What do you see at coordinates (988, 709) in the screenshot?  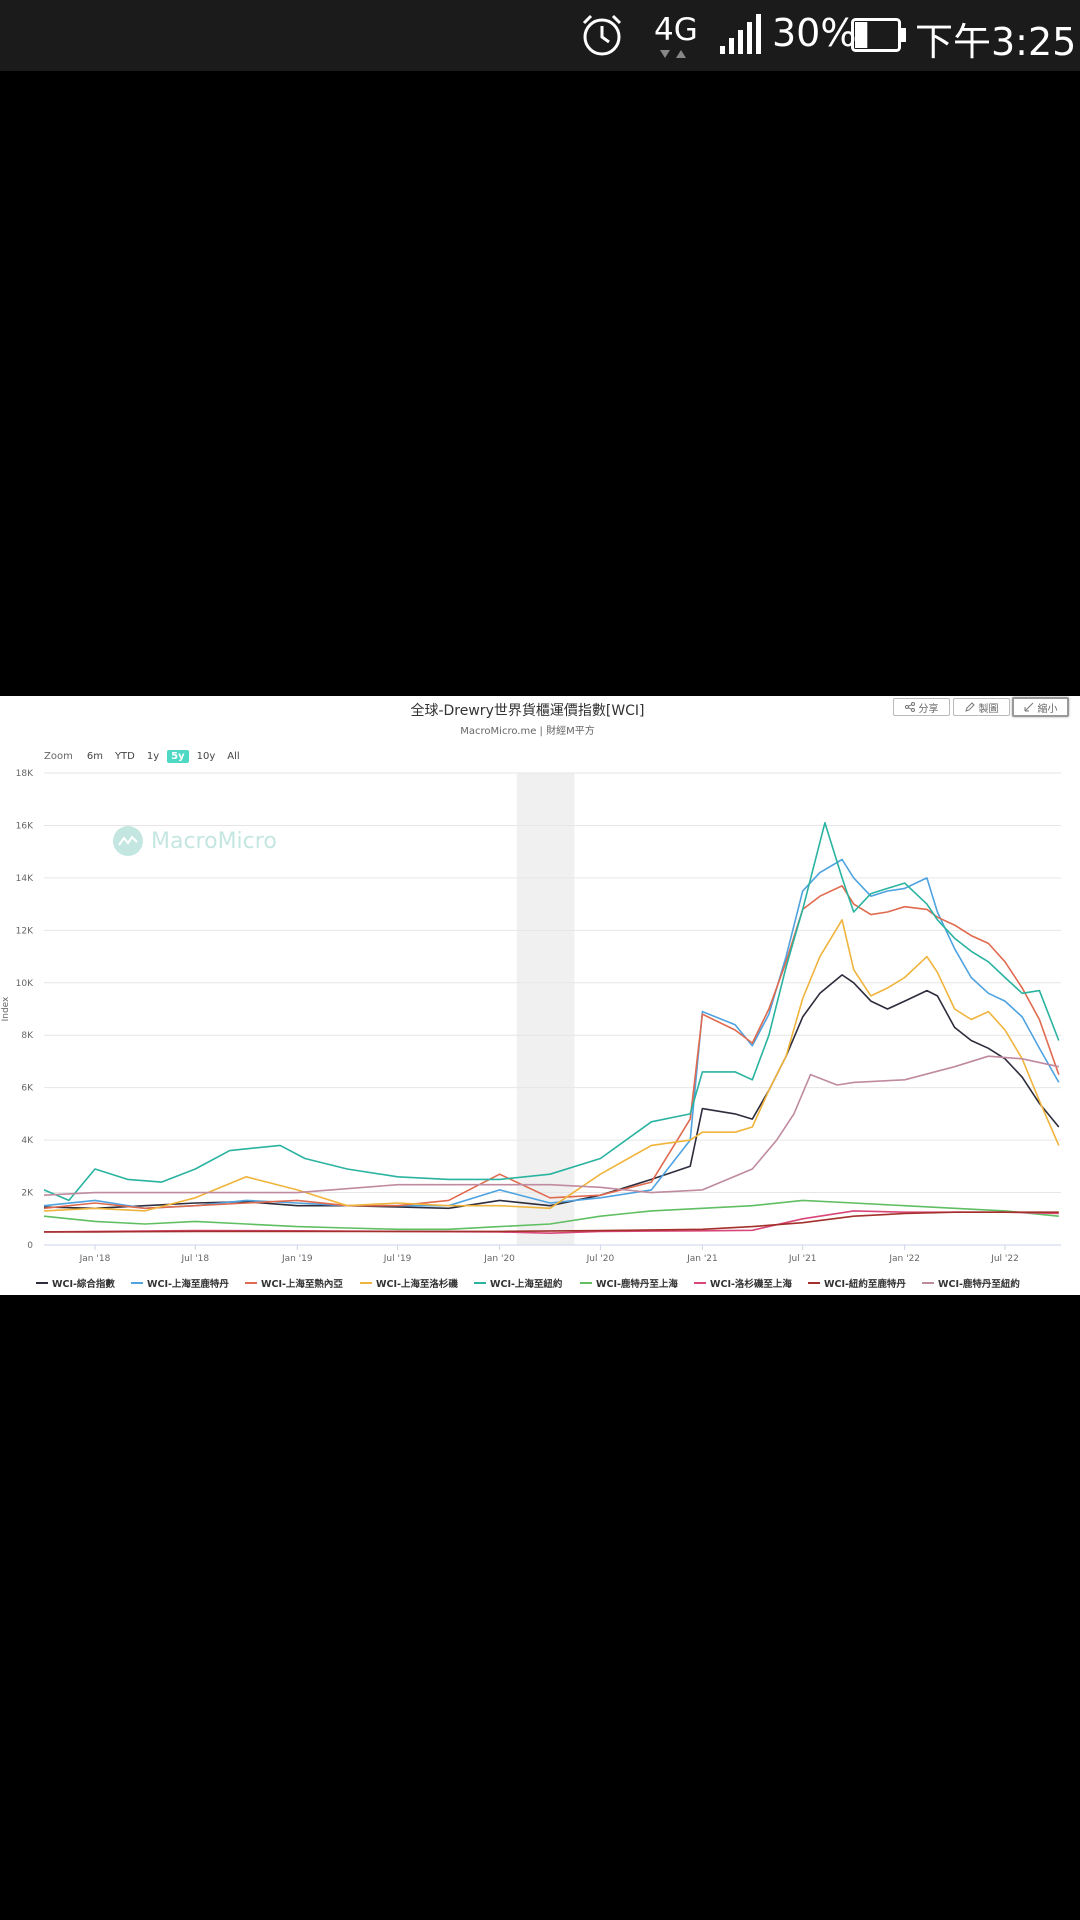 I see `draw-label: 製圖` at bounding box center [988, 709].